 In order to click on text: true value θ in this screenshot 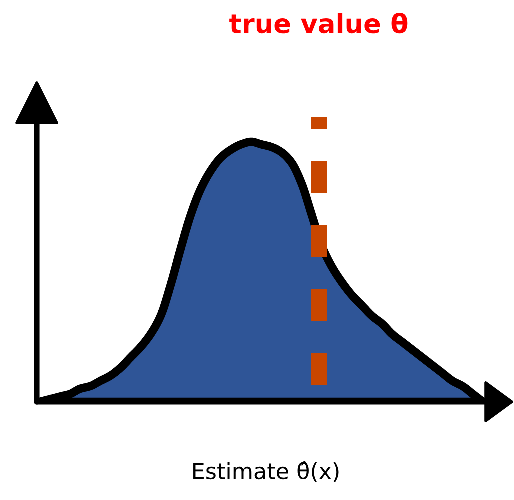, I will do `click(319, 23)`.